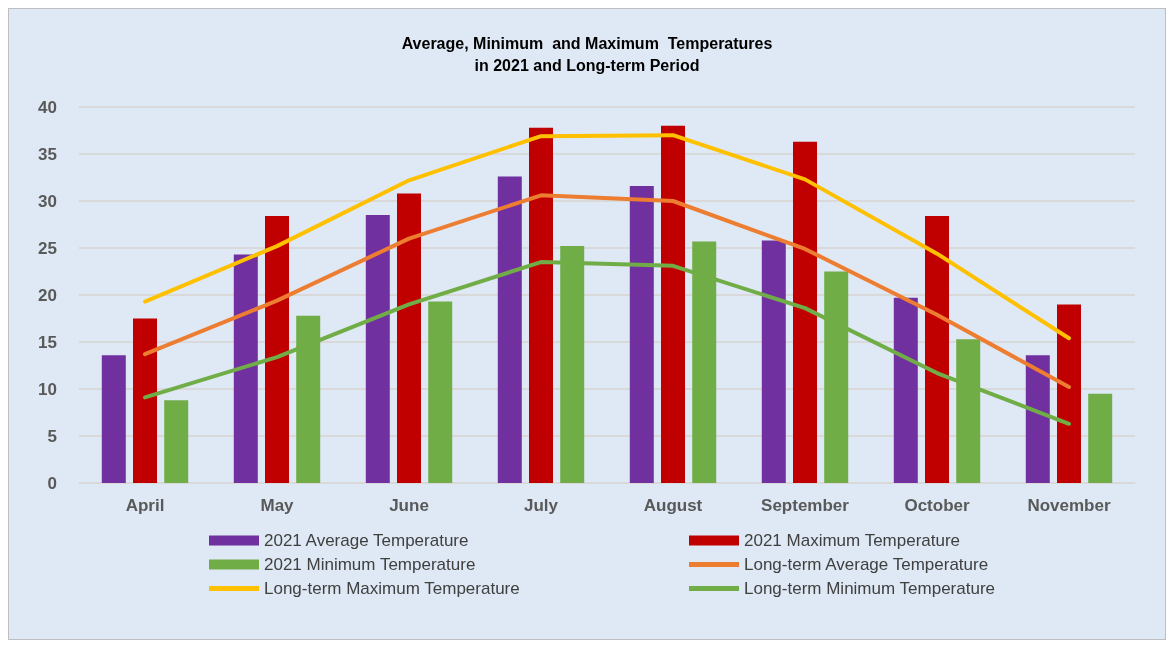 Image resolution: width=1174 pixels, height=650 pixels. What do you see at coordinates (587, 54) in the screenshot?
I see `chart-title: Average, Minimum and Maximum Temperatures in 2021 and Long-term Period` at bounding box center [587, 54].